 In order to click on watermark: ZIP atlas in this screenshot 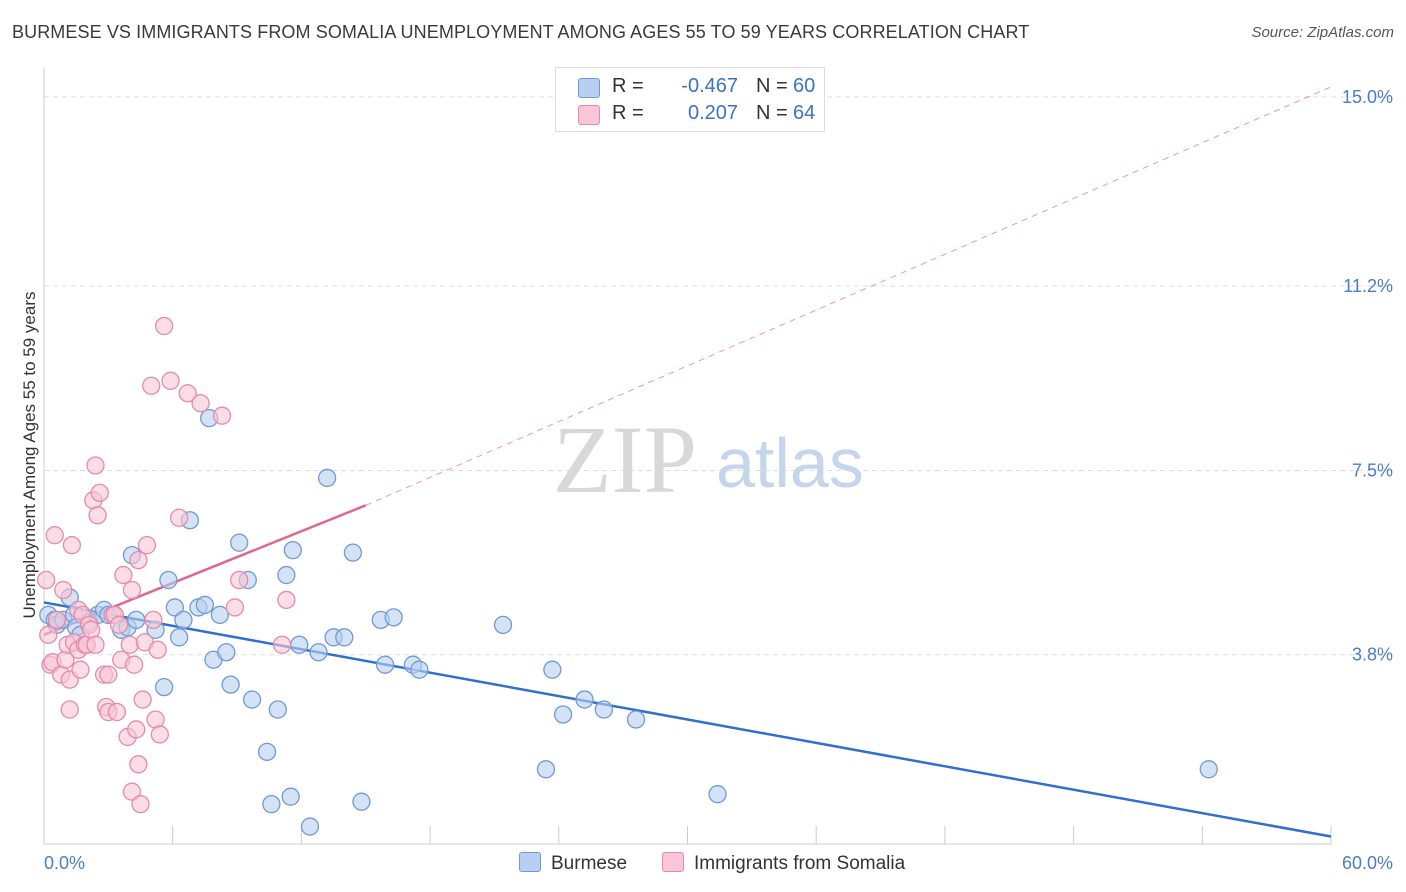, I will do `click(708, 459)`.